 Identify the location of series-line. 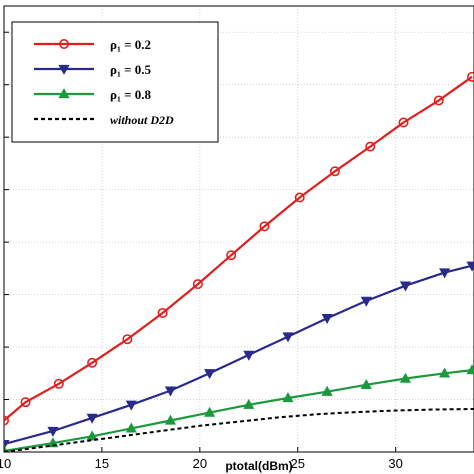
(239, 430).